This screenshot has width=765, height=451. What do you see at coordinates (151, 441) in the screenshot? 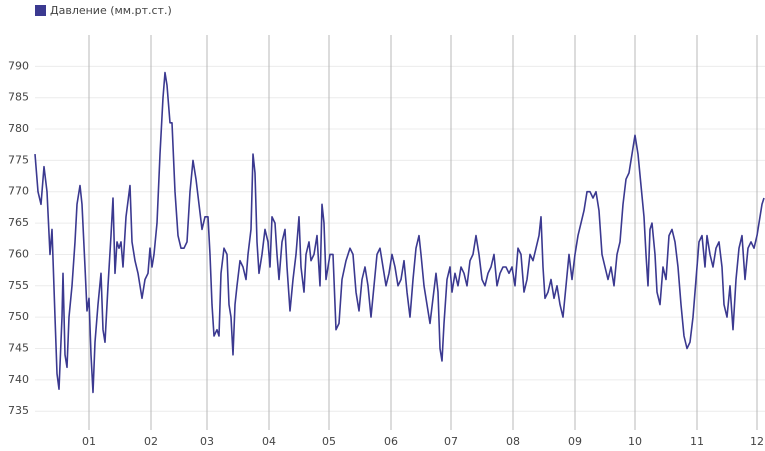
I see `x-tick-label: 02` at bounding box center [151, 441].